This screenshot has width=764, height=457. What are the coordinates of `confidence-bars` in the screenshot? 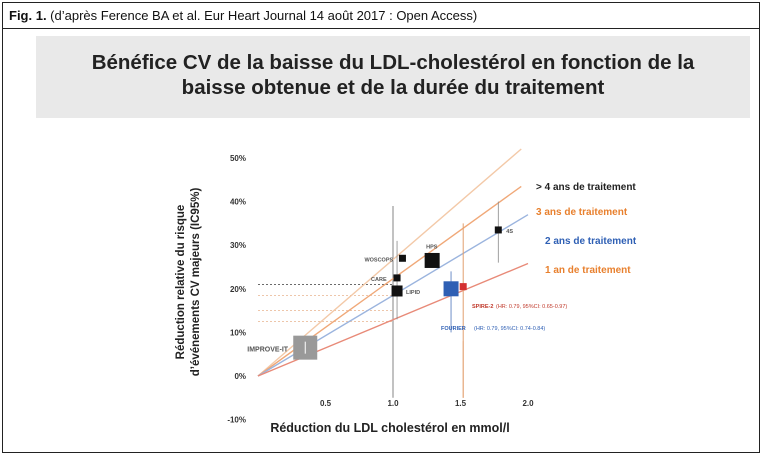 It's located at (447, 299).